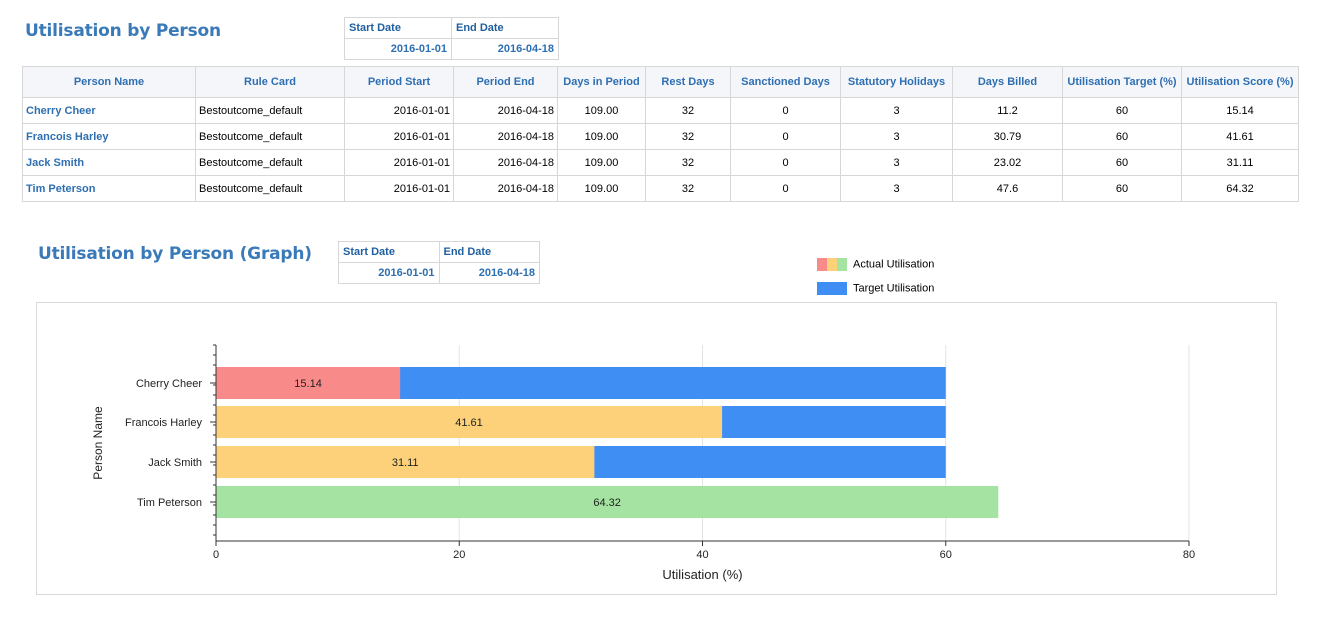 The width and height of the screenshot is (1323, 622). Describe the element at coordinates (98, 443) in the screenshot. I see `y-axis-title: Person Name` at that location.